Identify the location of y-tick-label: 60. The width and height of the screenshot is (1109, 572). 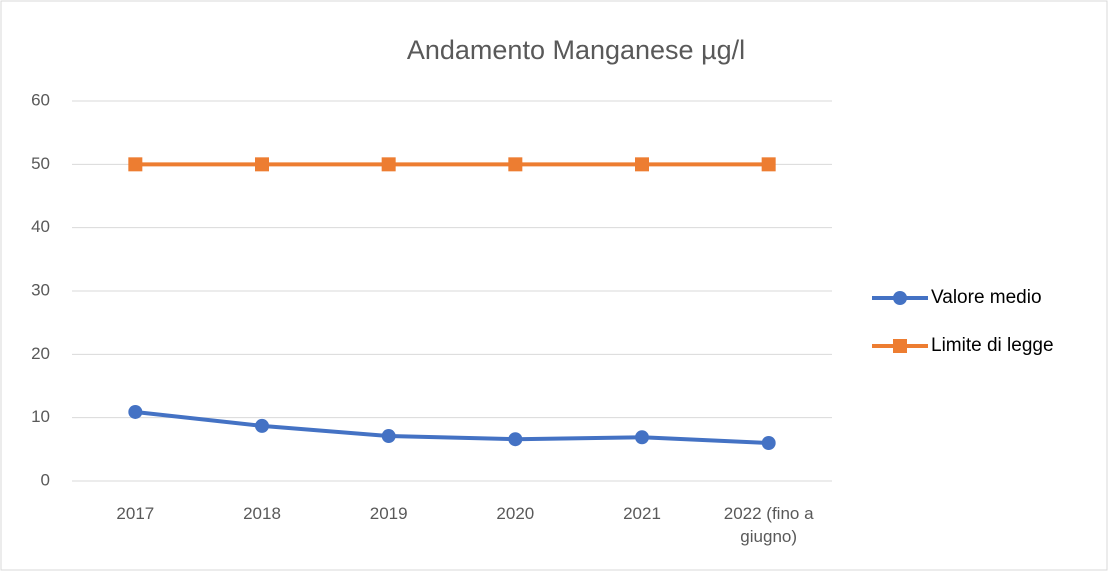
(40, 99).